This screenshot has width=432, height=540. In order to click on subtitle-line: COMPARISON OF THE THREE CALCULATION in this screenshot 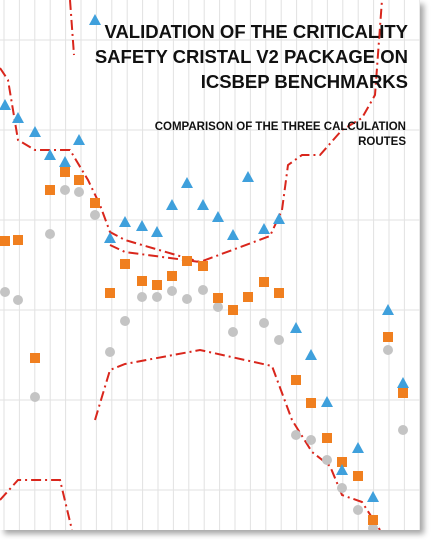, I will do `click(280, 127)`.